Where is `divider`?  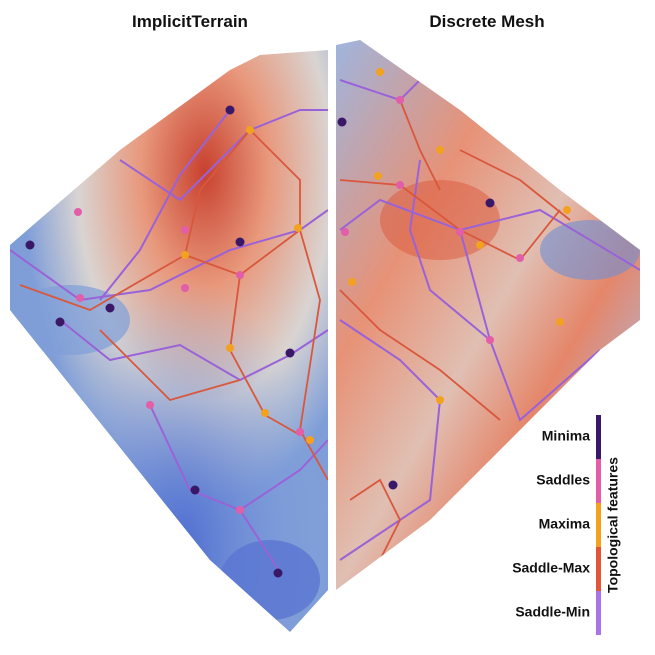 divider is located at coordinates (331, 320).